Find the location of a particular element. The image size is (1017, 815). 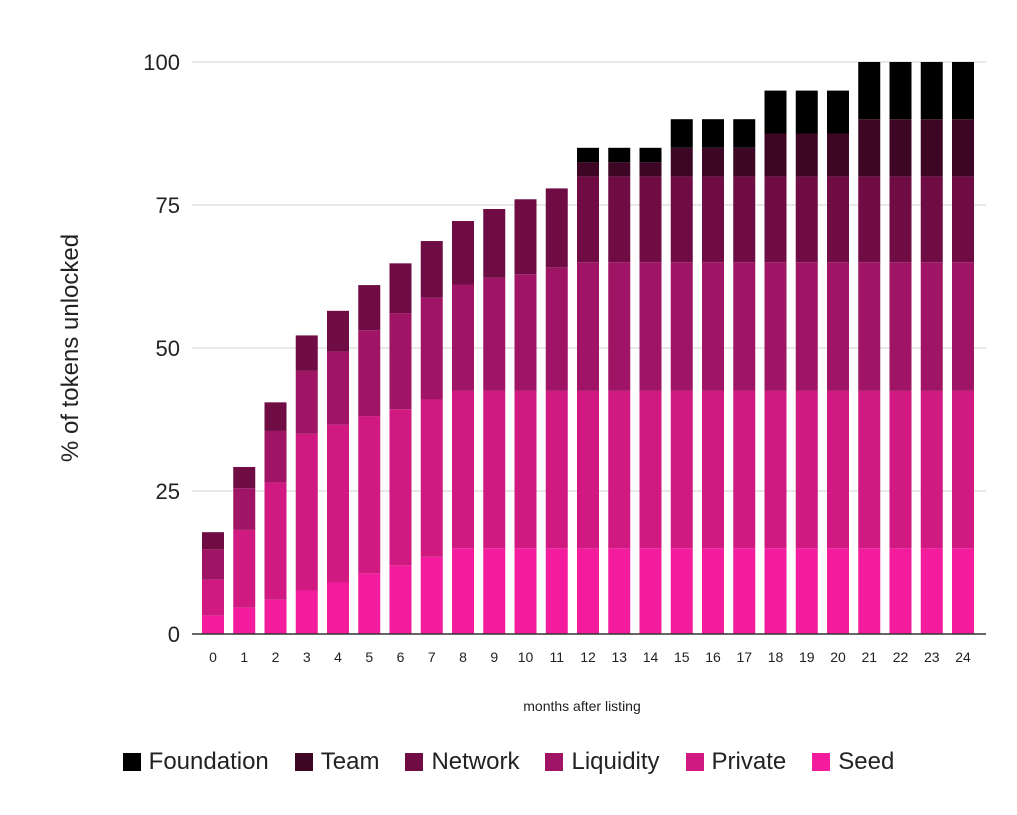

legend-item-network: Network is located at coordinates (462, 762).